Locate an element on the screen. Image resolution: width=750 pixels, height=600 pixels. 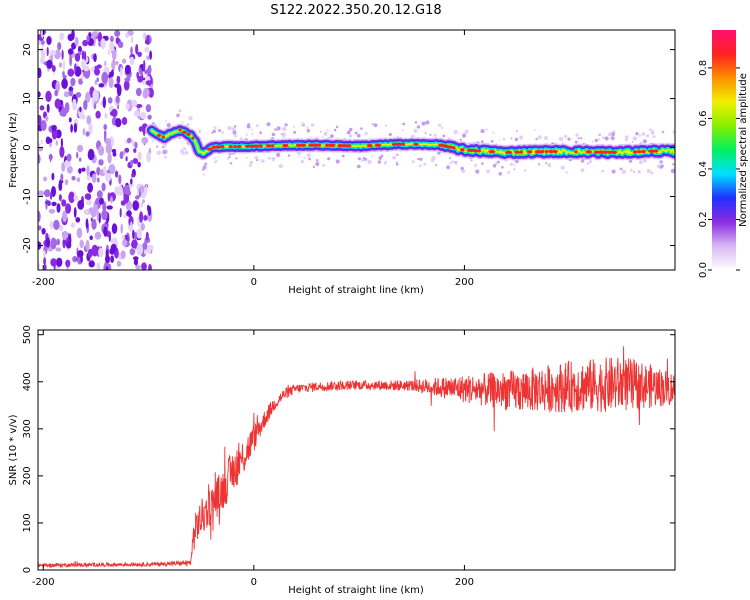
x-tick-label: -200 is located at coordinates (43, 282).